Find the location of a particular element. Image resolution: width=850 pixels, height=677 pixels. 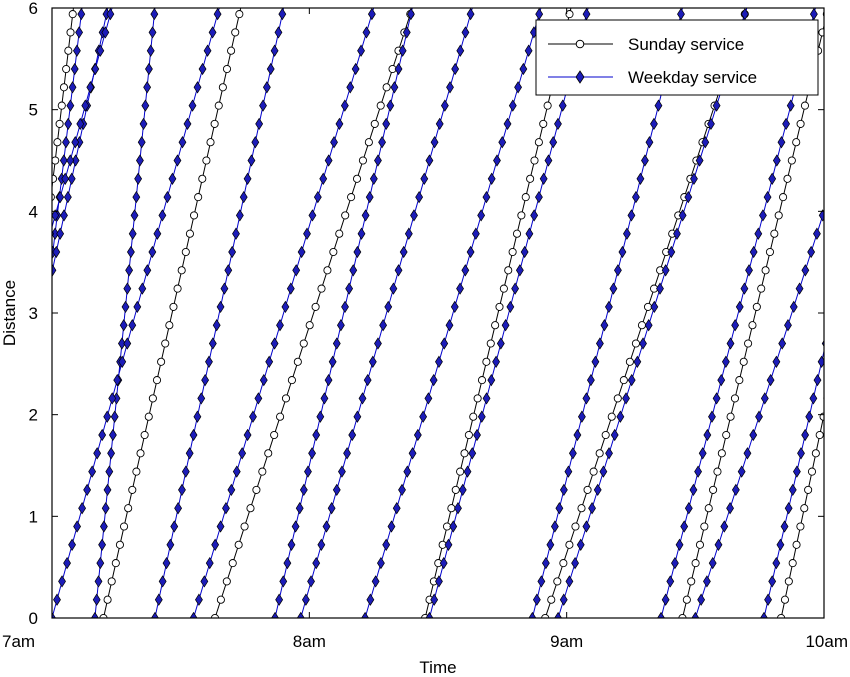

x-tick-label: 7am is located at coordinates (18, 641).